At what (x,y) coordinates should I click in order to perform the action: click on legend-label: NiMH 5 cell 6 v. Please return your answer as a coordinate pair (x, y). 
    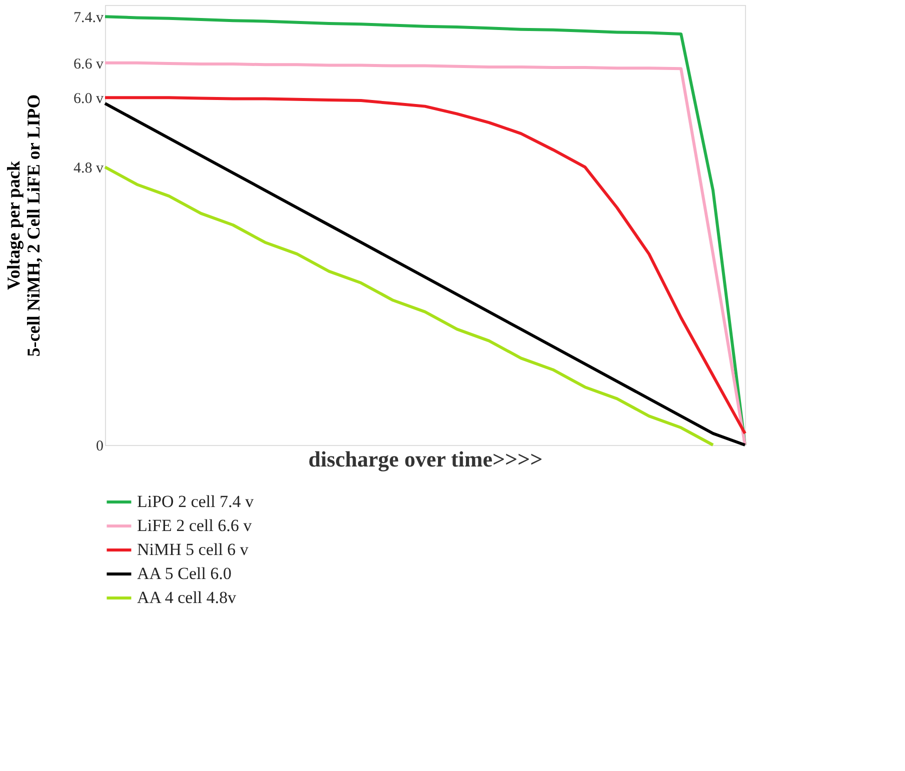
    Looking at the image, I should click on (193, 549).